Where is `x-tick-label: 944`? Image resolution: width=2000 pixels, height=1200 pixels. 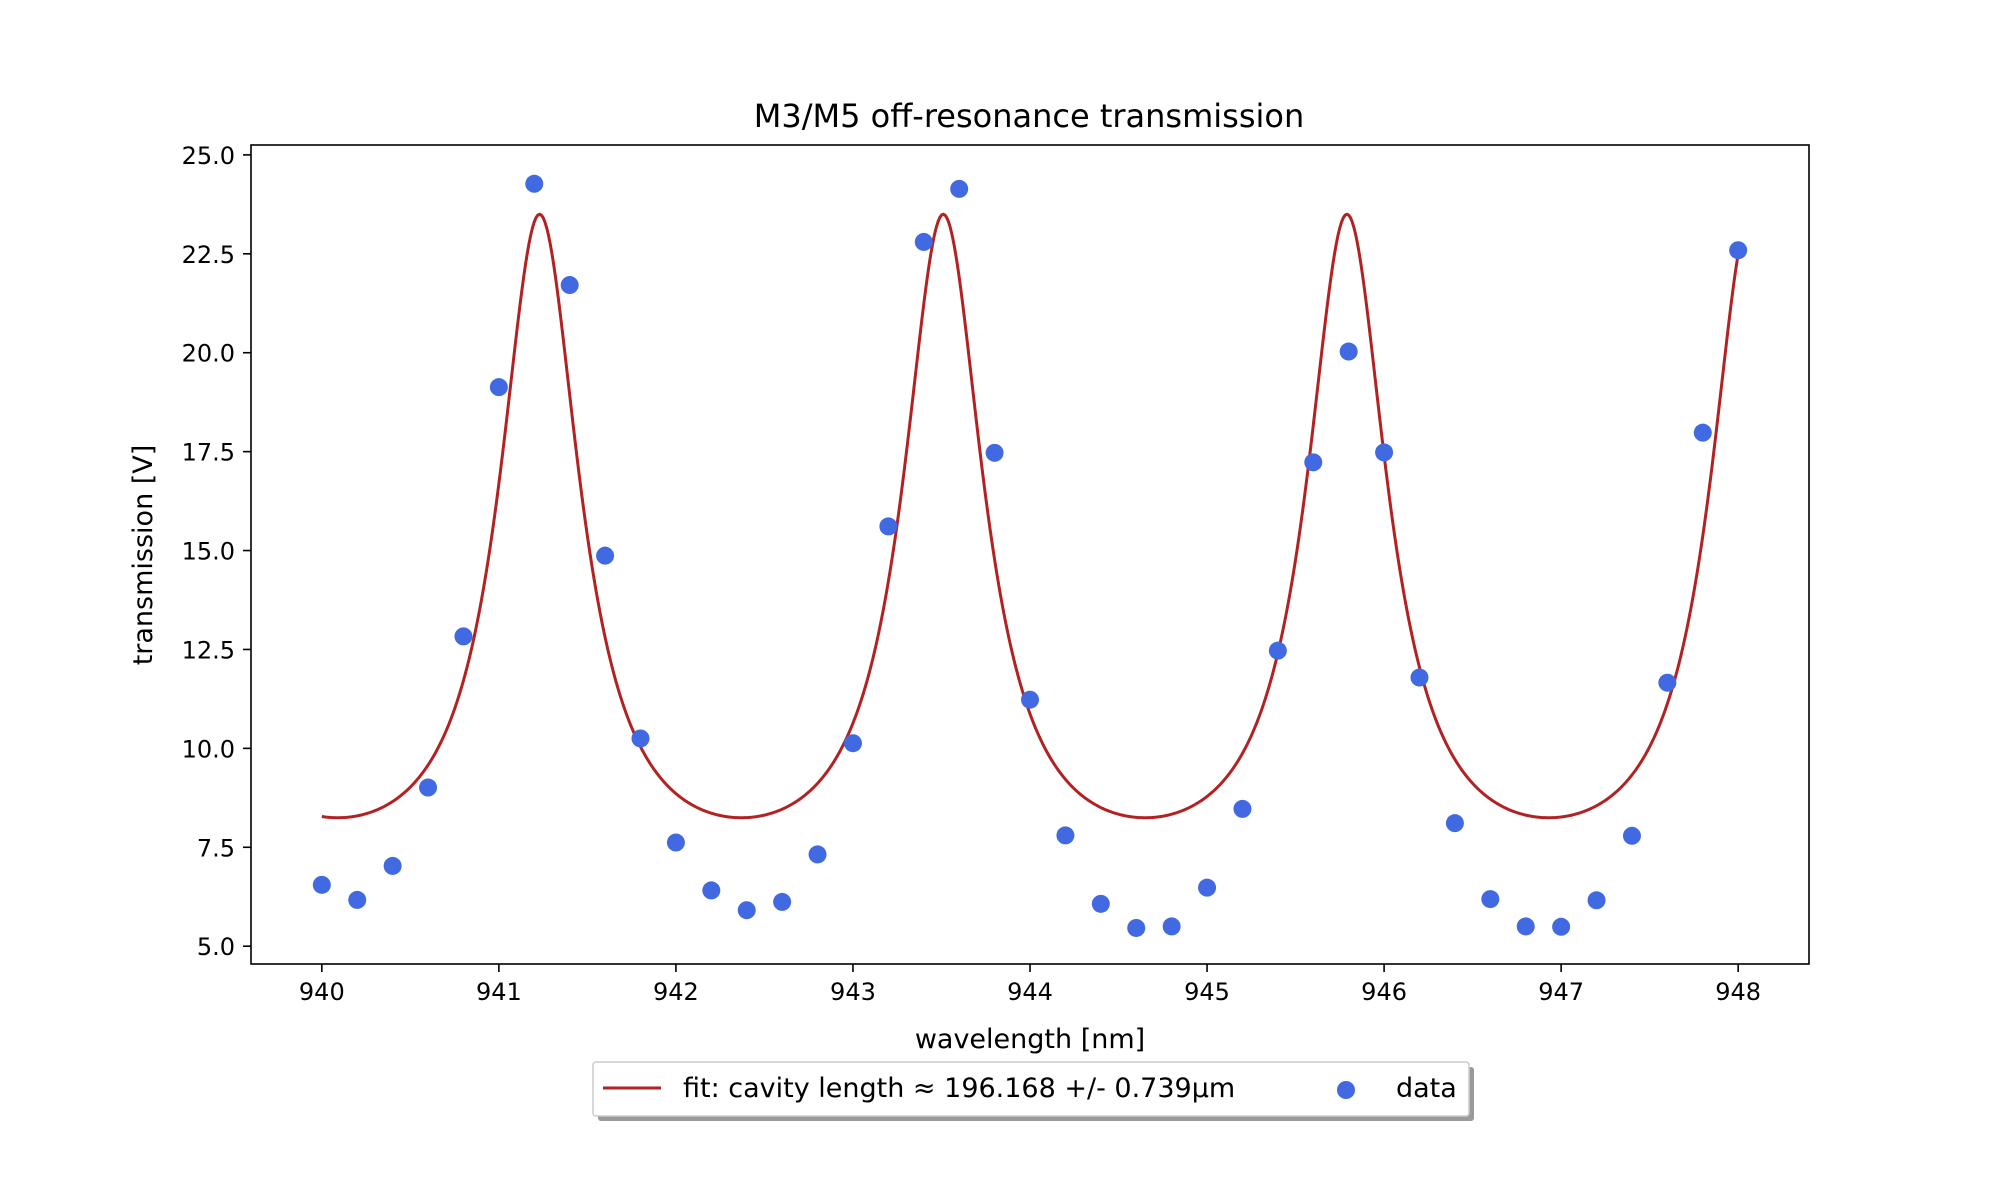
x-tick-label: 944 is located at coordinates (1030, 992).